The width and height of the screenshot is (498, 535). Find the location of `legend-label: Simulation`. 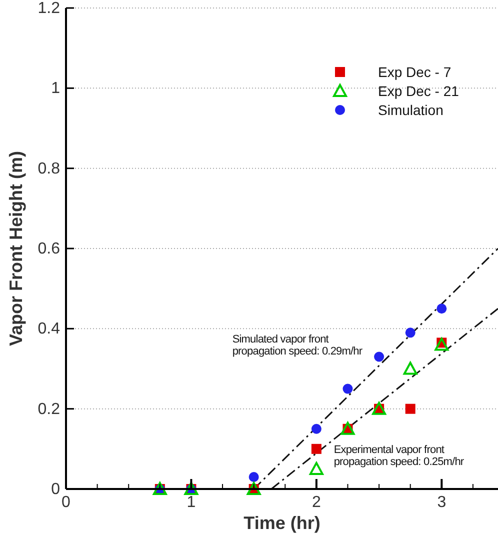

legend-label: Simulation is located at coordinates (411, 110).